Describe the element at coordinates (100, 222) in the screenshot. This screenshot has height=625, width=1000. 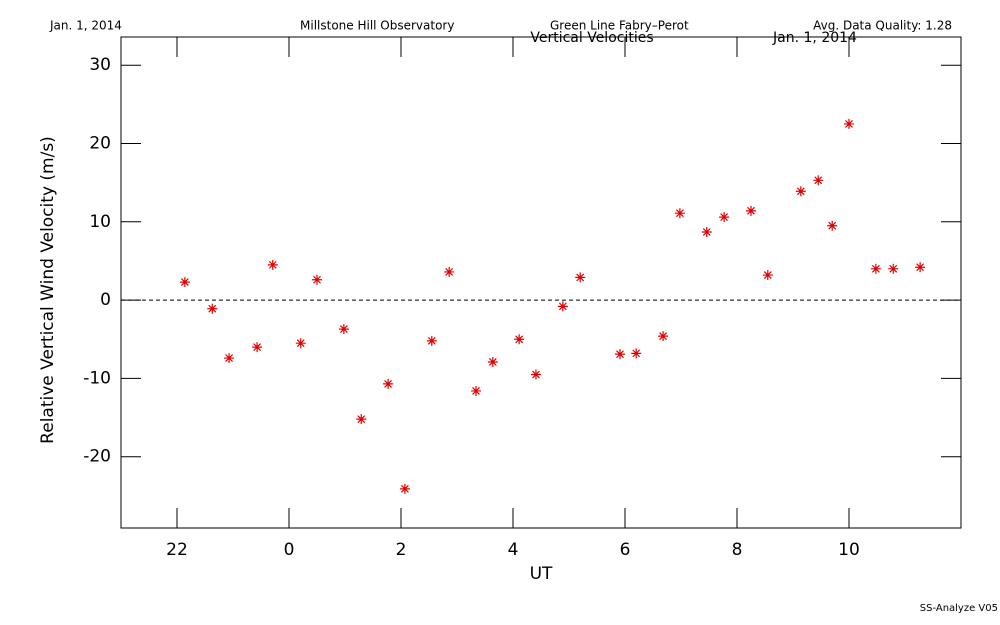
I see `y-tick-label: 10` at that location.